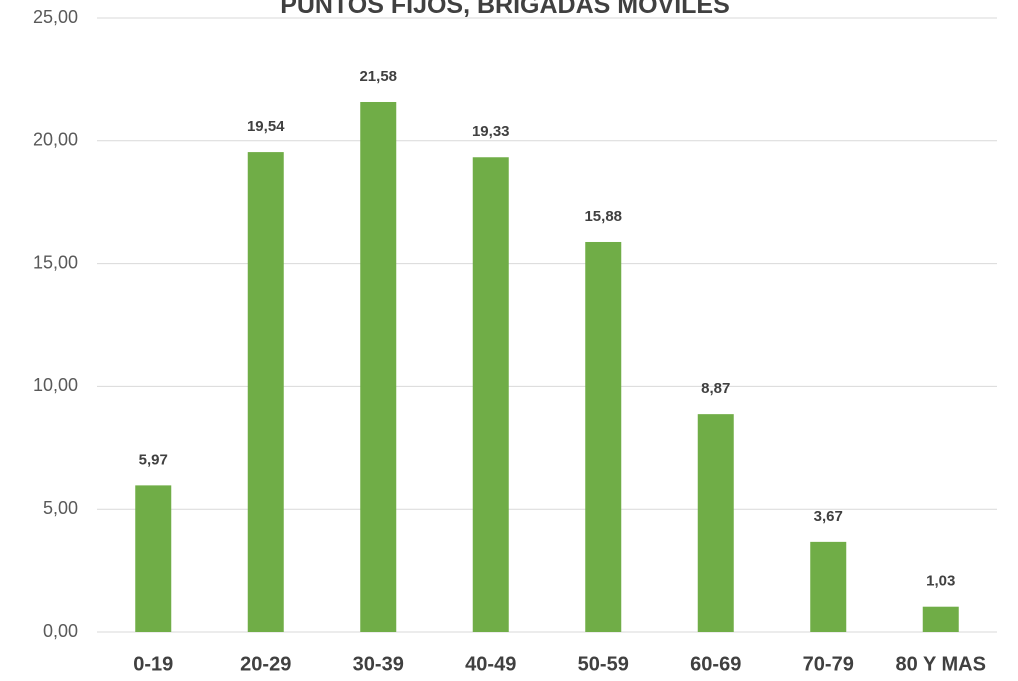 The height and width of the screenshot is (681, 1018). I want to click on x-tick-label: 60-69, so click(715, 664).